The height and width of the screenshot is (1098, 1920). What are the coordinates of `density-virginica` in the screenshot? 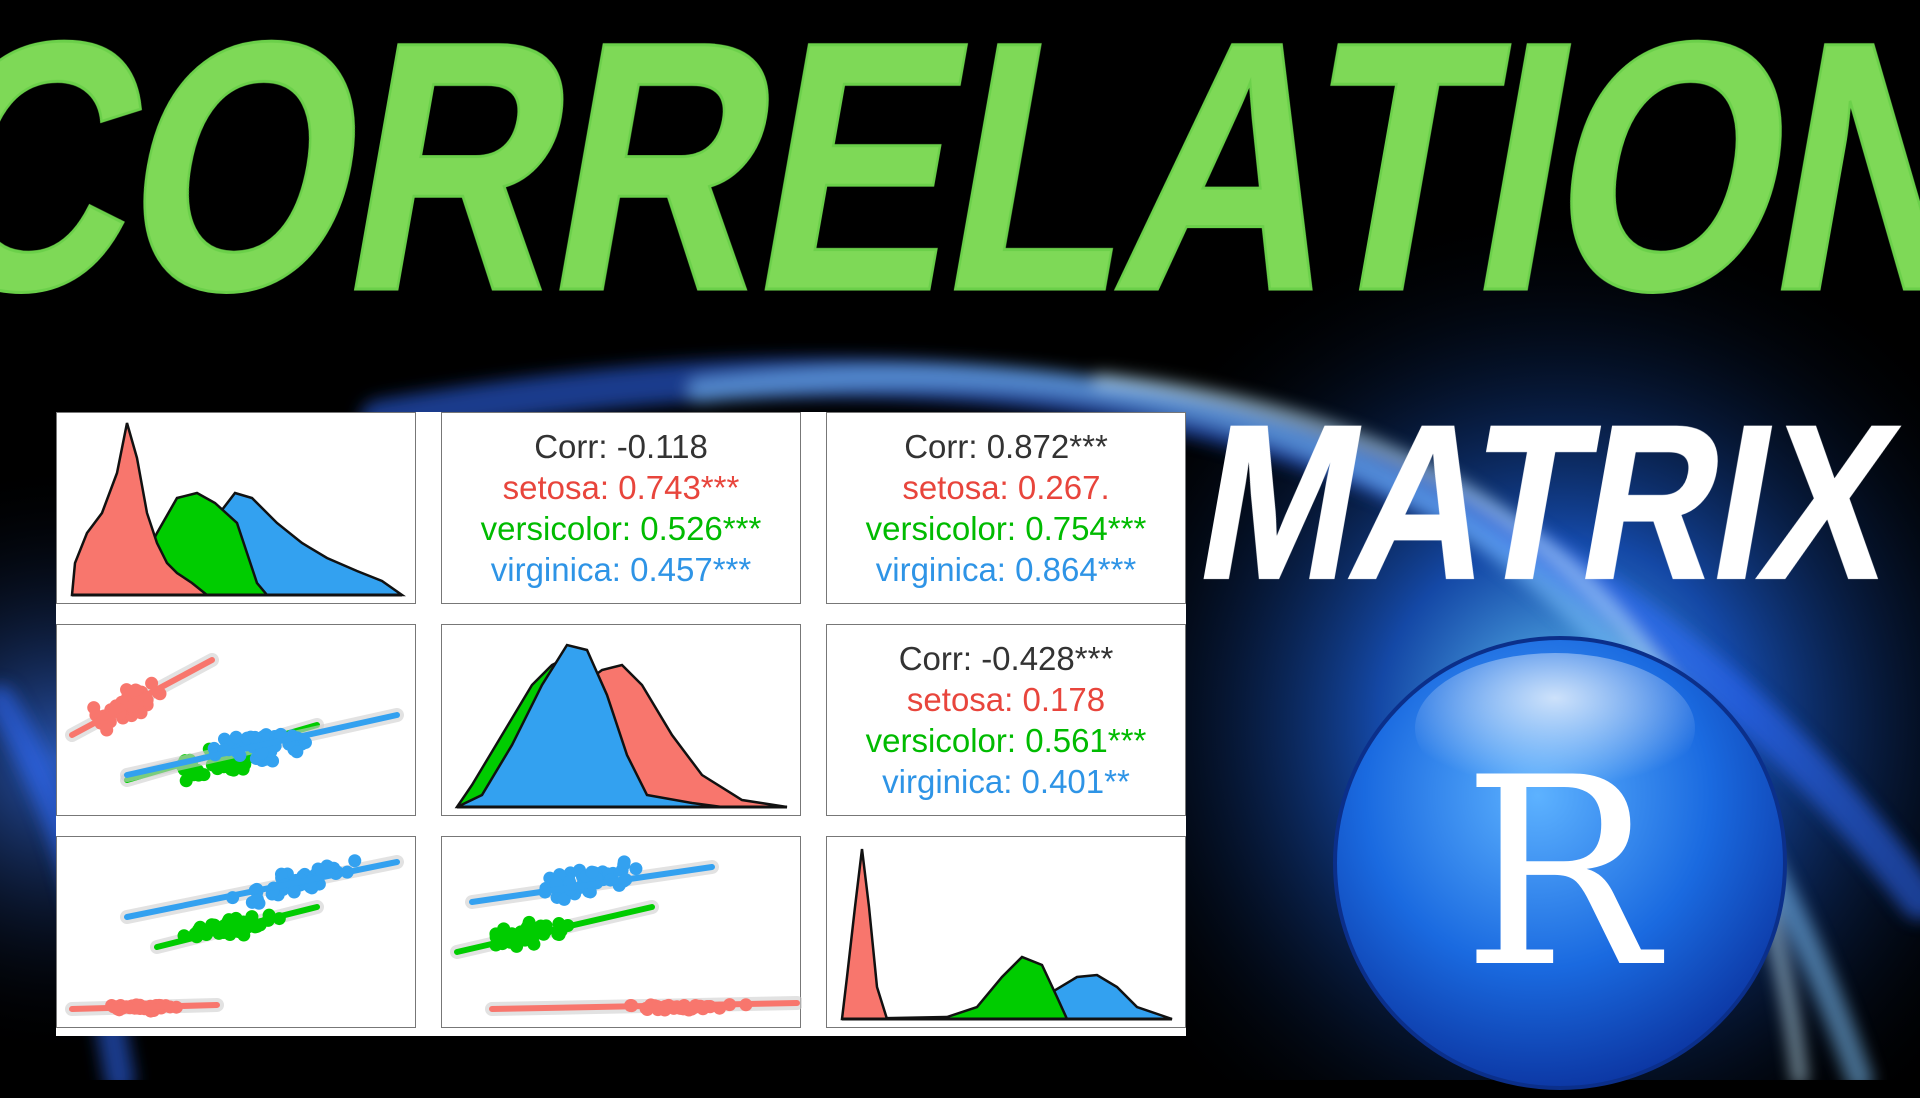 It's located at (589, 726).